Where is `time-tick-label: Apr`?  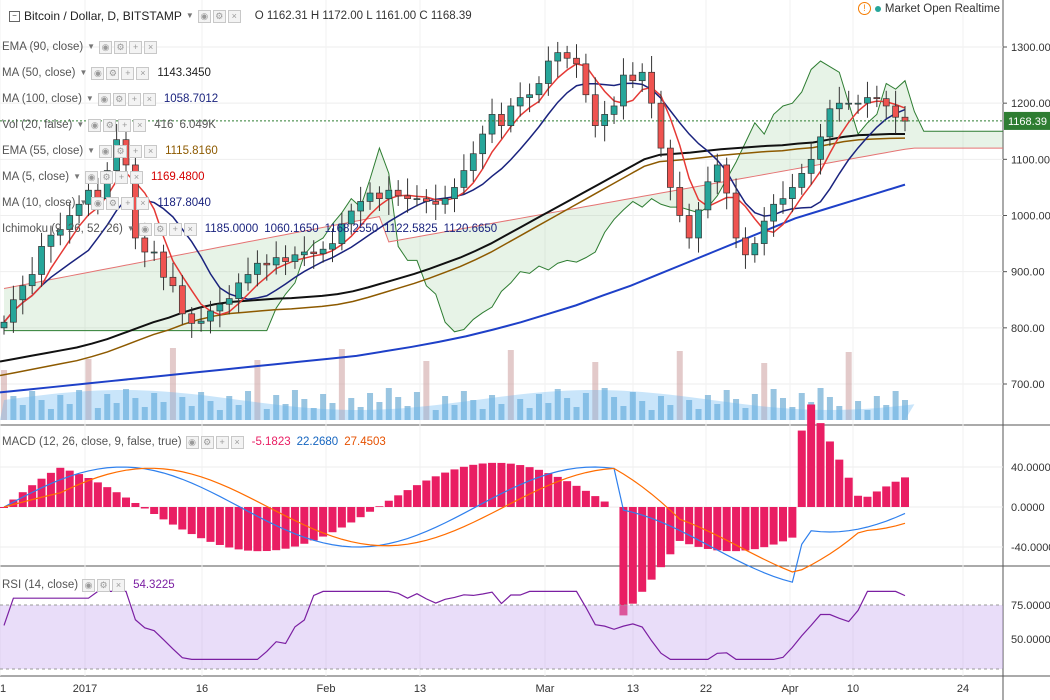 time-tick-label: Apr is located at coordinates (789, 689).